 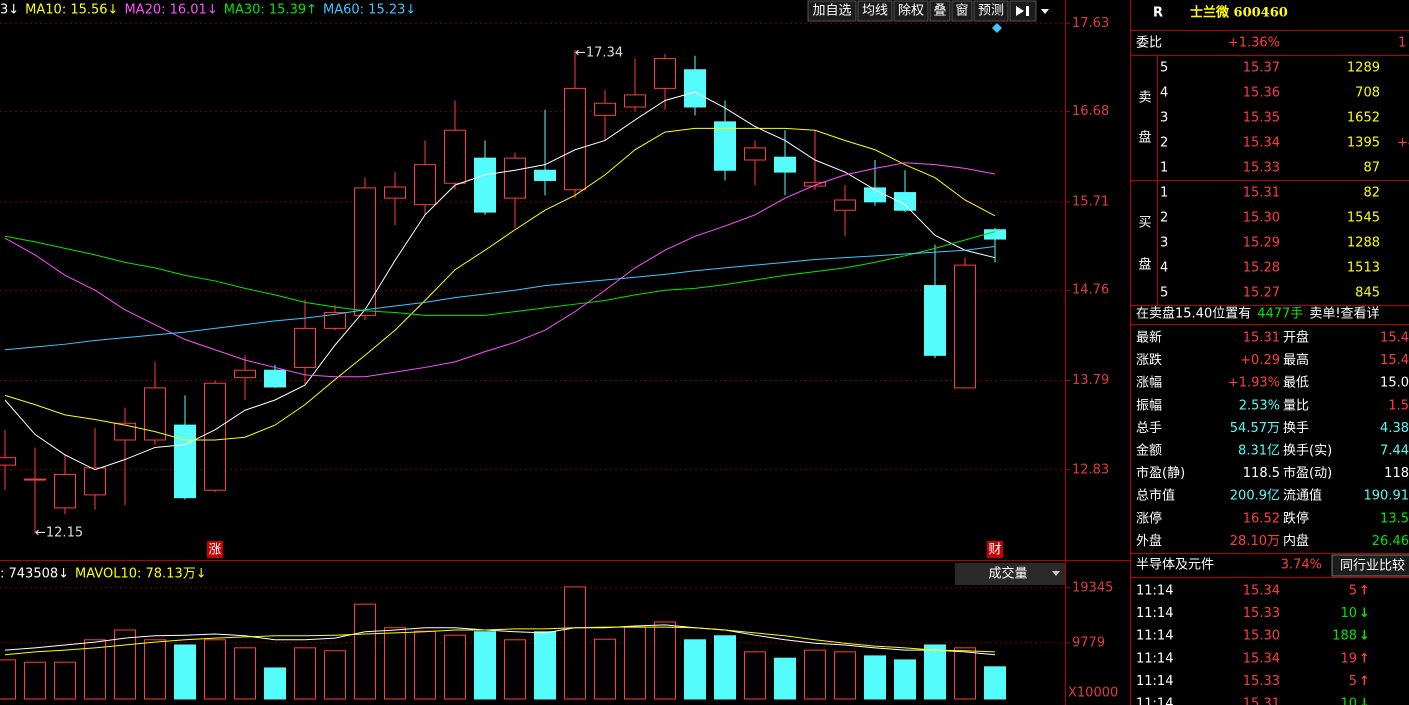 I want to click on stat-label: 量比, so click(x=1296, y=405).